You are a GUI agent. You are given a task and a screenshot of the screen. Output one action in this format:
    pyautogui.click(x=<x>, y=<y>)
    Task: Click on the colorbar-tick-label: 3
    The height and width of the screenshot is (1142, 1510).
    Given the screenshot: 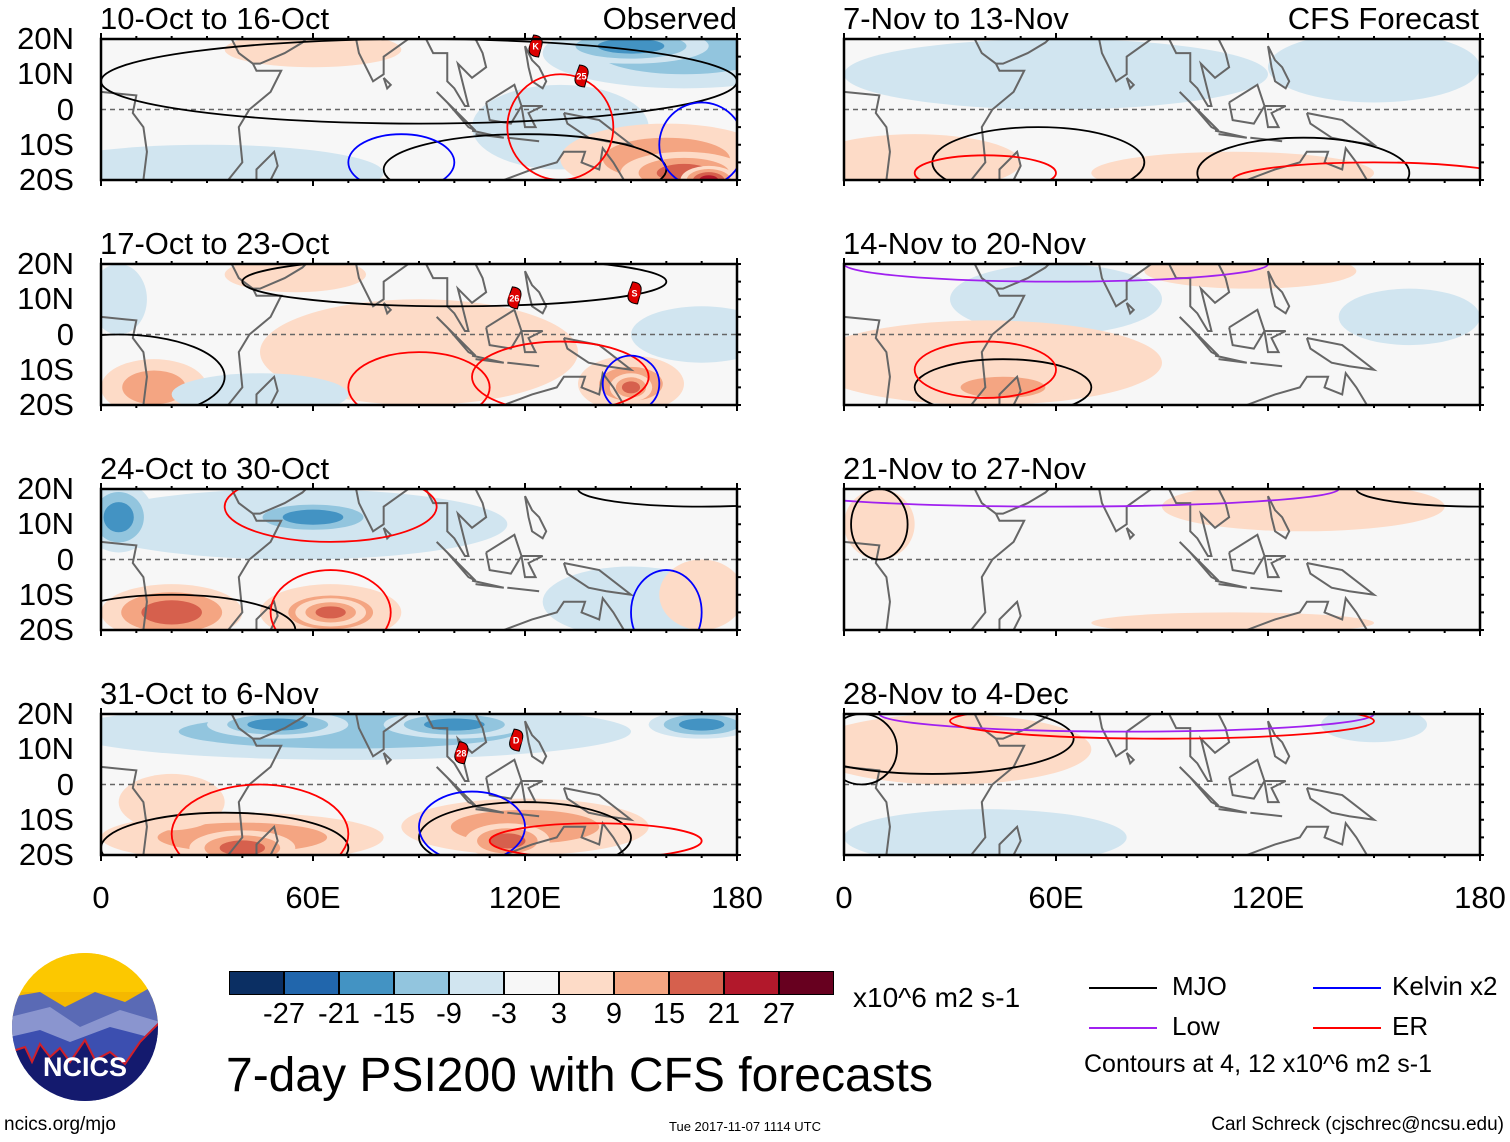 What is the action you would take?
    pyautogui.click(x=559, y=1014)
    